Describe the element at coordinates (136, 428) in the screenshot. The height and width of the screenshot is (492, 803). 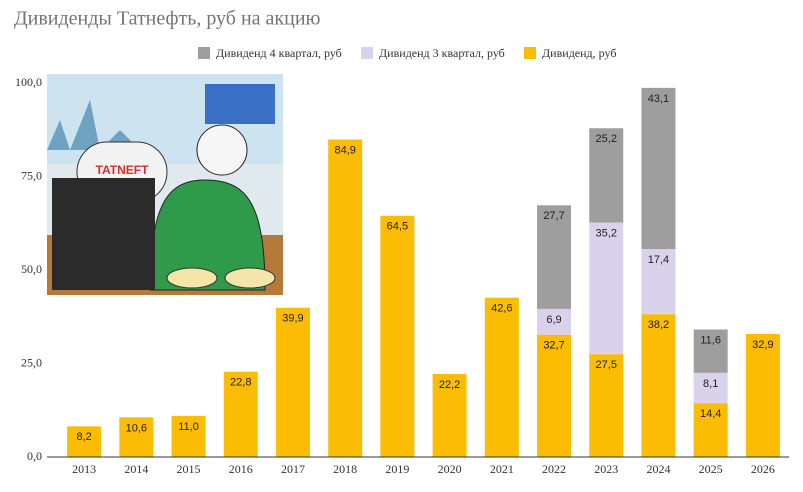
I see `value-label: 10,6` at that location.